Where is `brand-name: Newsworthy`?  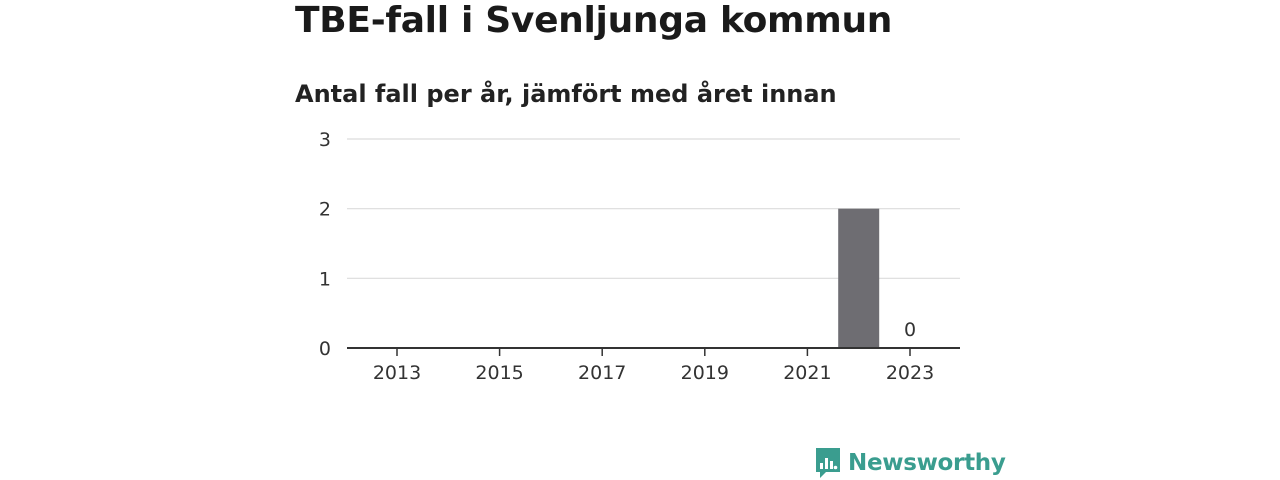
brand-name: Newsworthy is located at coordinates (927, 463).